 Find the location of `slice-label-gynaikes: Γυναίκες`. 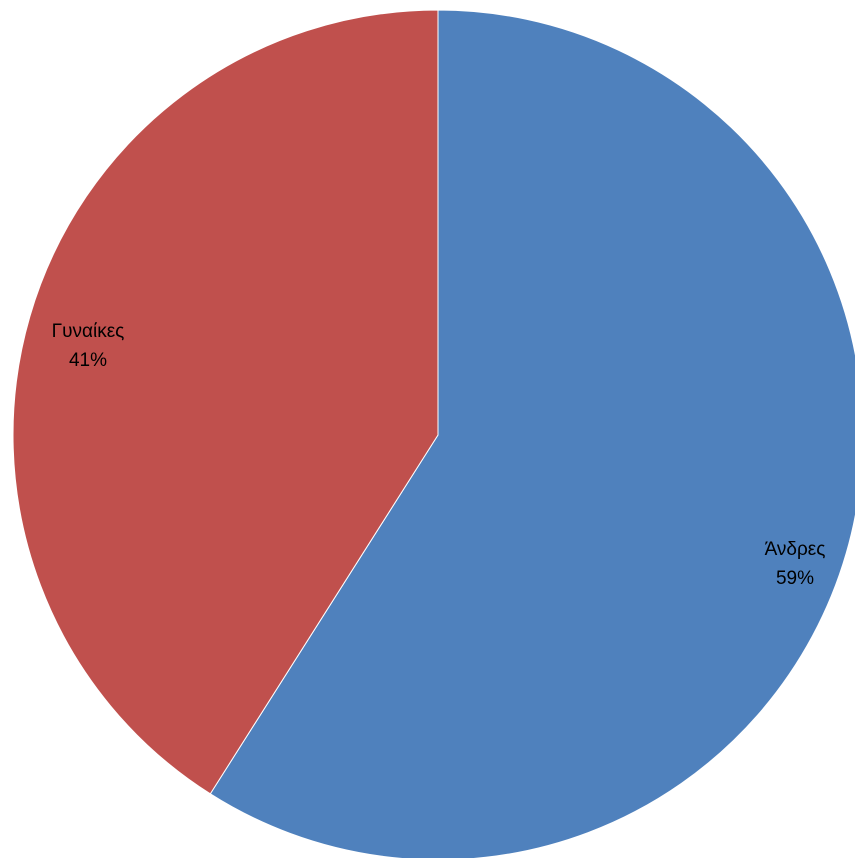

slice-label-gynaikes: Γυναίκες is located at coordinates (88, 331).